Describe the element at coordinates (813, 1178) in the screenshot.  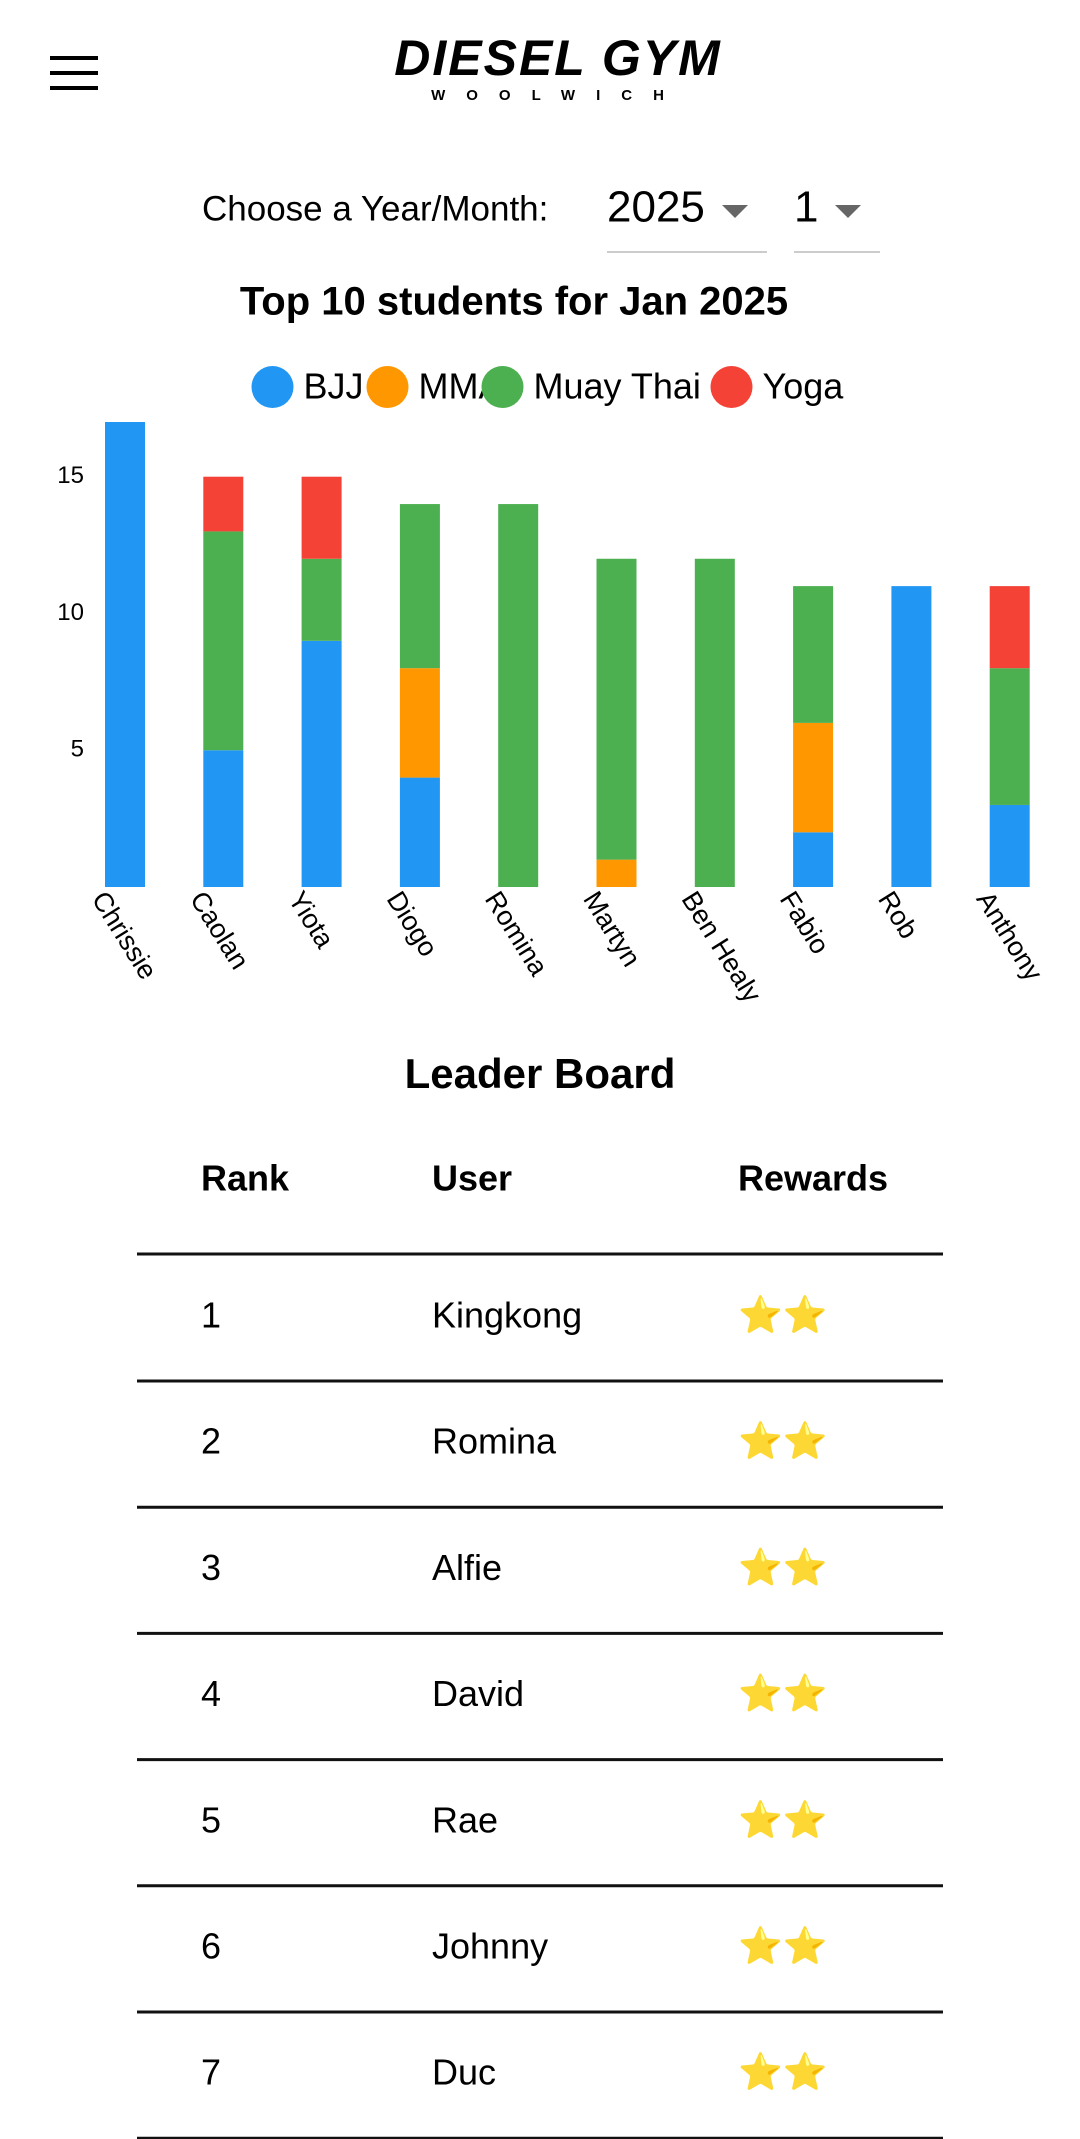
I see `column-header: Rewards` at that location.